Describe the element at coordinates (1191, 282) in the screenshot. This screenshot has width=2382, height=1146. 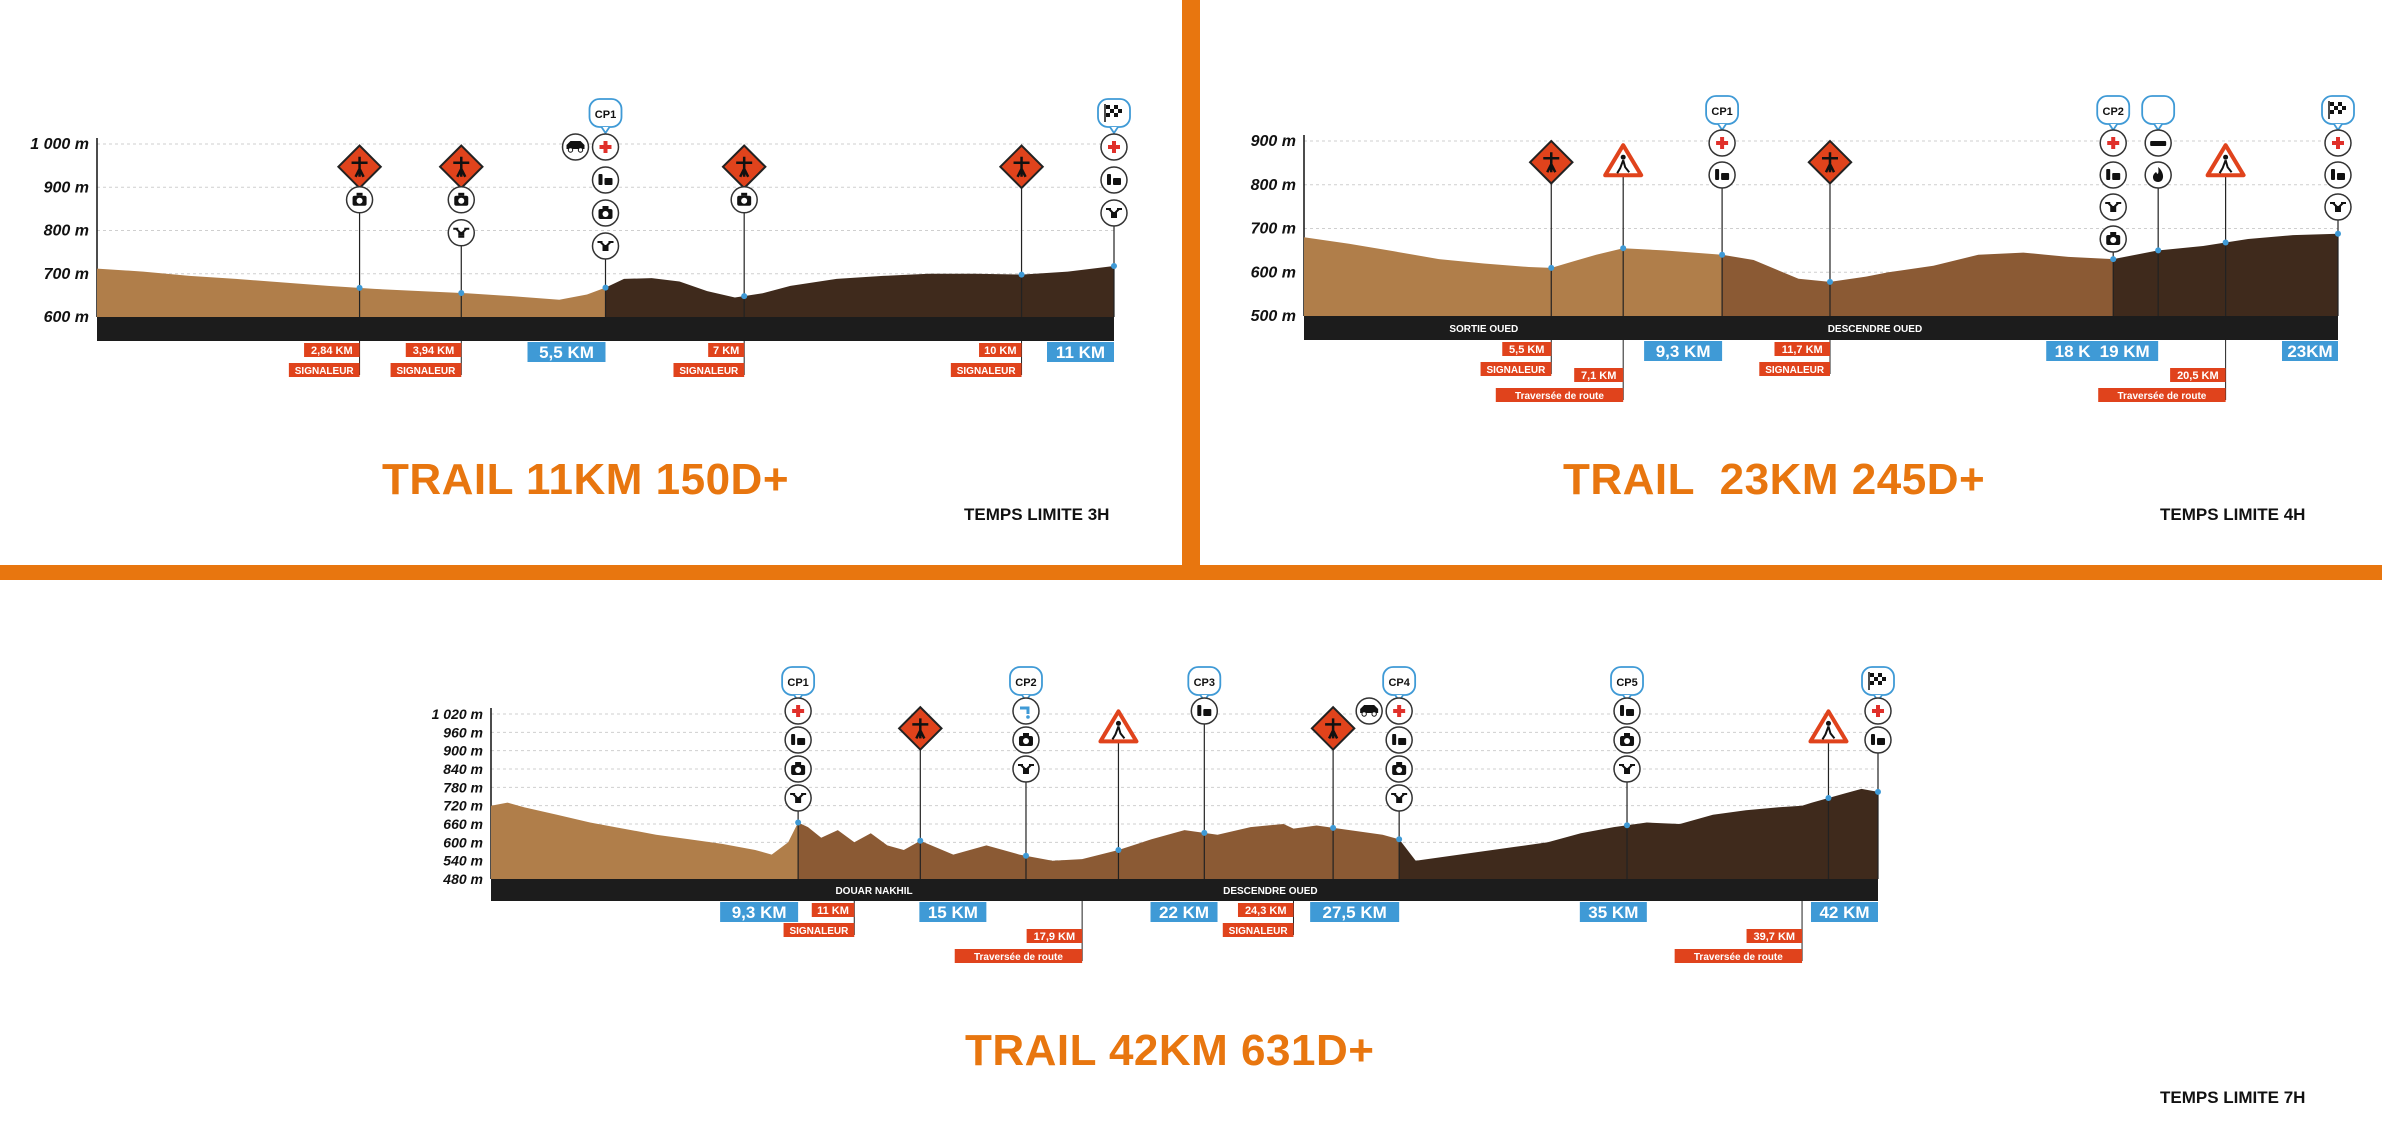
I see `vertical-divider` at that location.